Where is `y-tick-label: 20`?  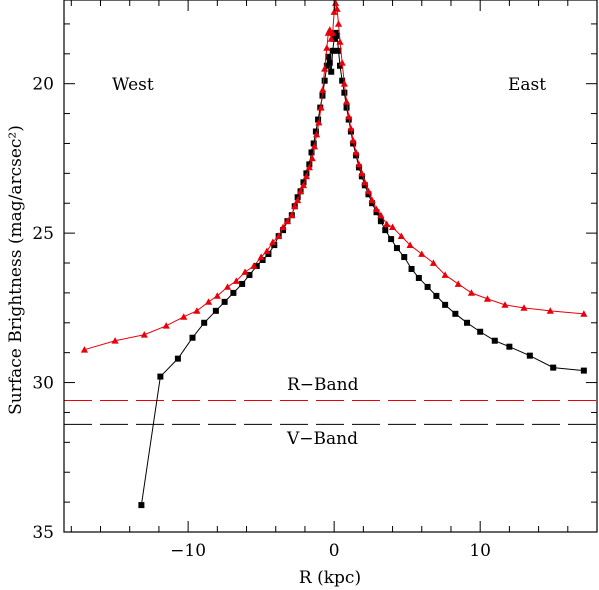 y-tick-label: 20 is located at coordinates (43, 85).